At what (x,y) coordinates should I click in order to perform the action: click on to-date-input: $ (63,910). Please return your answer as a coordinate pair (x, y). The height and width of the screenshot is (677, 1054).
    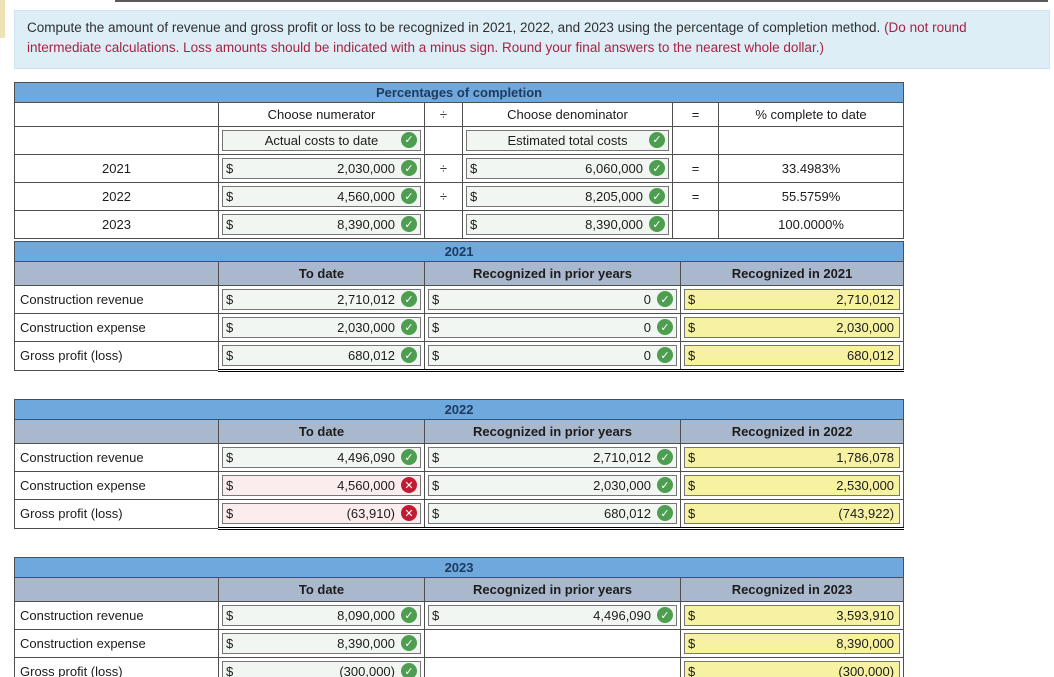
    Looking at the image, I should click on (321, 514).